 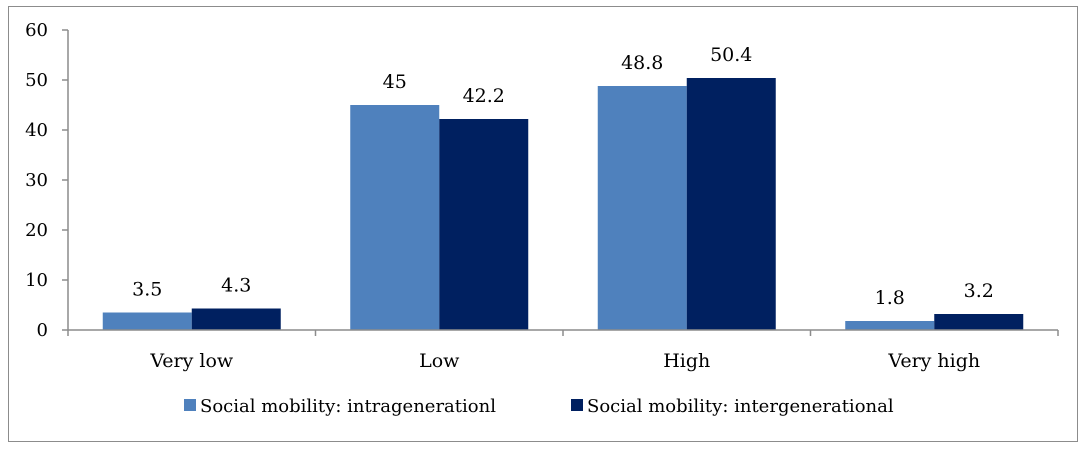 What do you see at coordinates (36, 80) in the screenshot?
I see `y-tick-label: 50` at bounding box center [36, 80].